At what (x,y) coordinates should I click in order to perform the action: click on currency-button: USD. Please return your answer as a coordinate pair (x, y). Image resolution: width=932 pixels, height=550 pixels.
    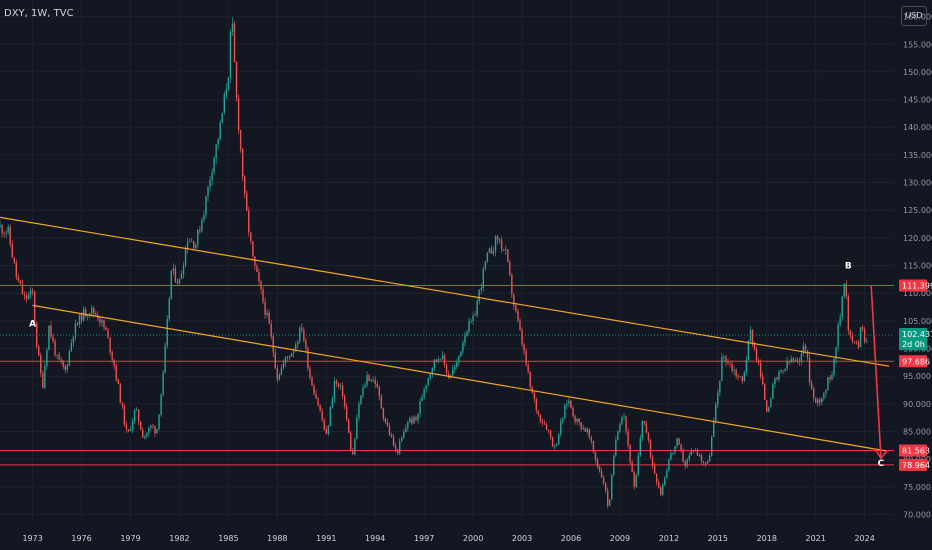
    Looking at the image, I should click on (914, 16).